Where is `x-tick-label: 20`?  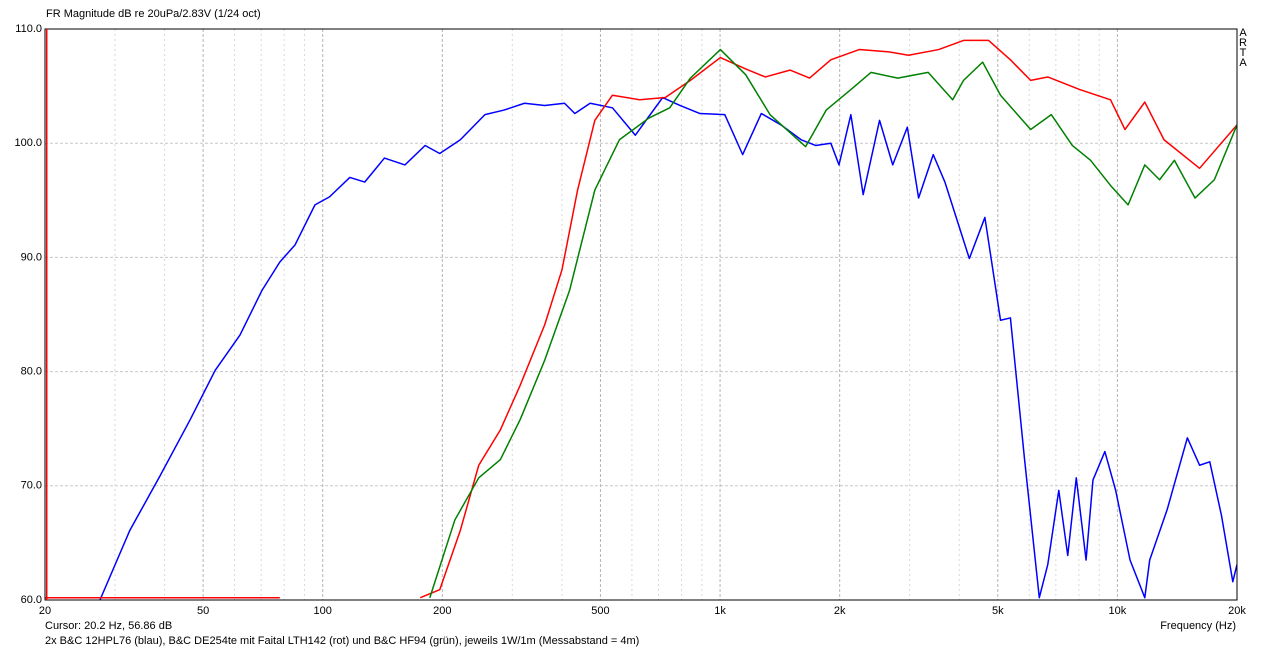
x-tick-label: 20 is located at coordinates (45, 611).